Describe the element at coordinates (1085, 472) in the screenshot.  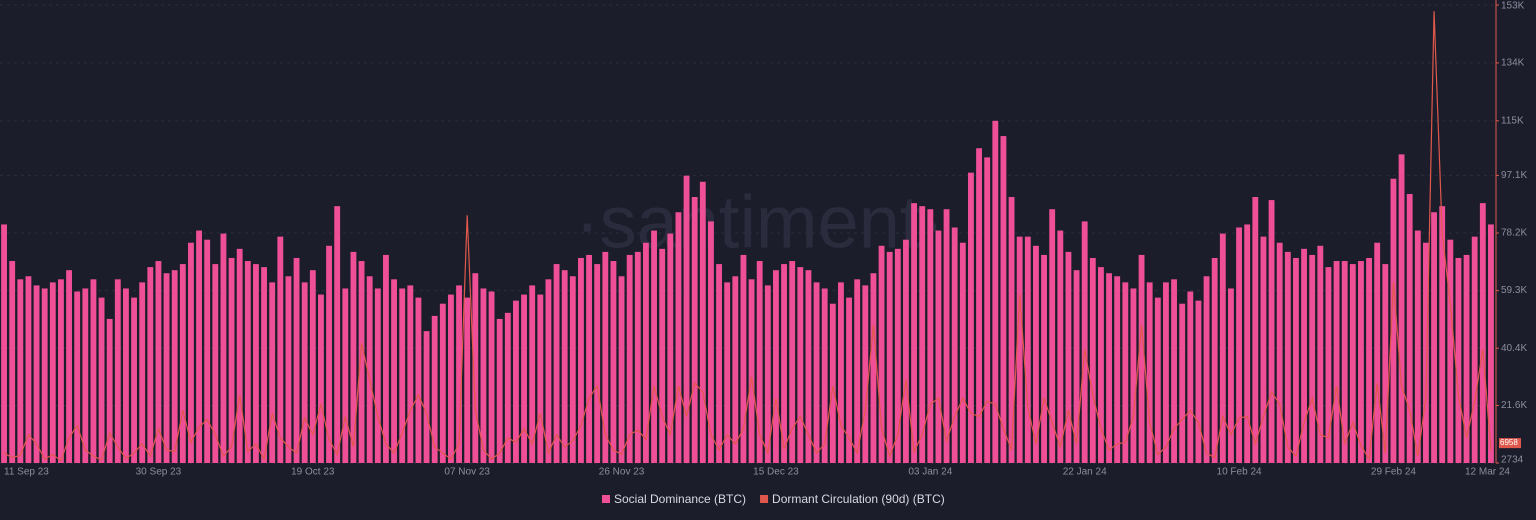
I see `x-tick-label: 22 Jan 24` at that location.